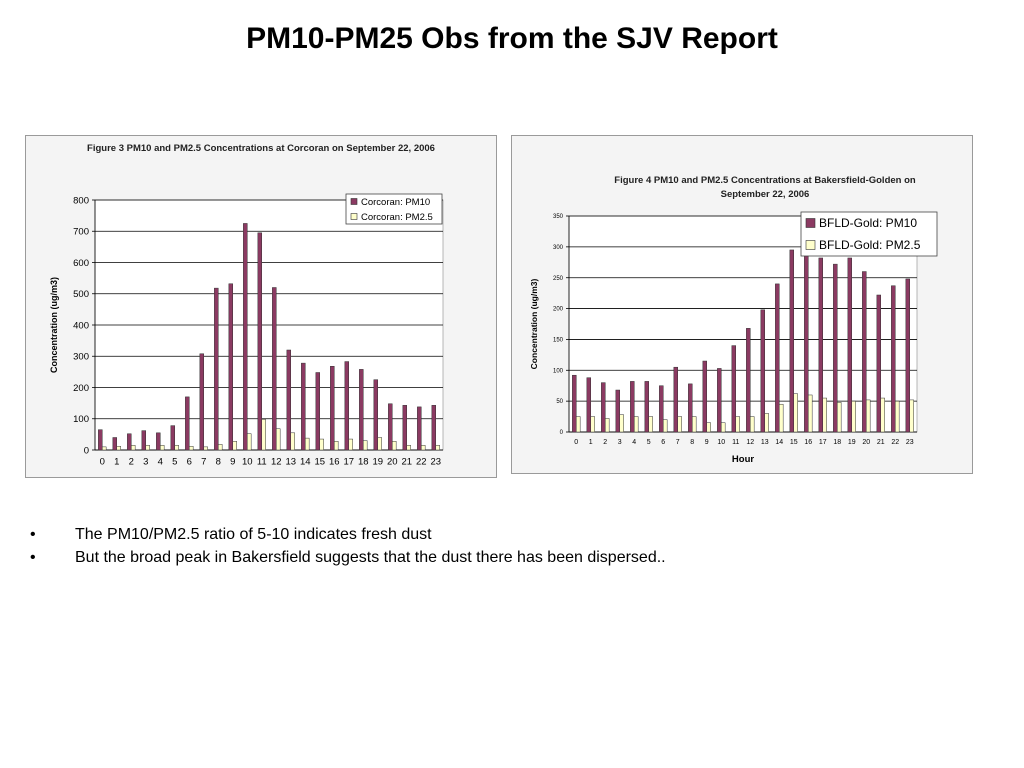 This screenshot has height=768, width=1024. What do you see at coordinates (869, 234) in the screenshot?
I see `legend-box` at bounding box center [869, 234].